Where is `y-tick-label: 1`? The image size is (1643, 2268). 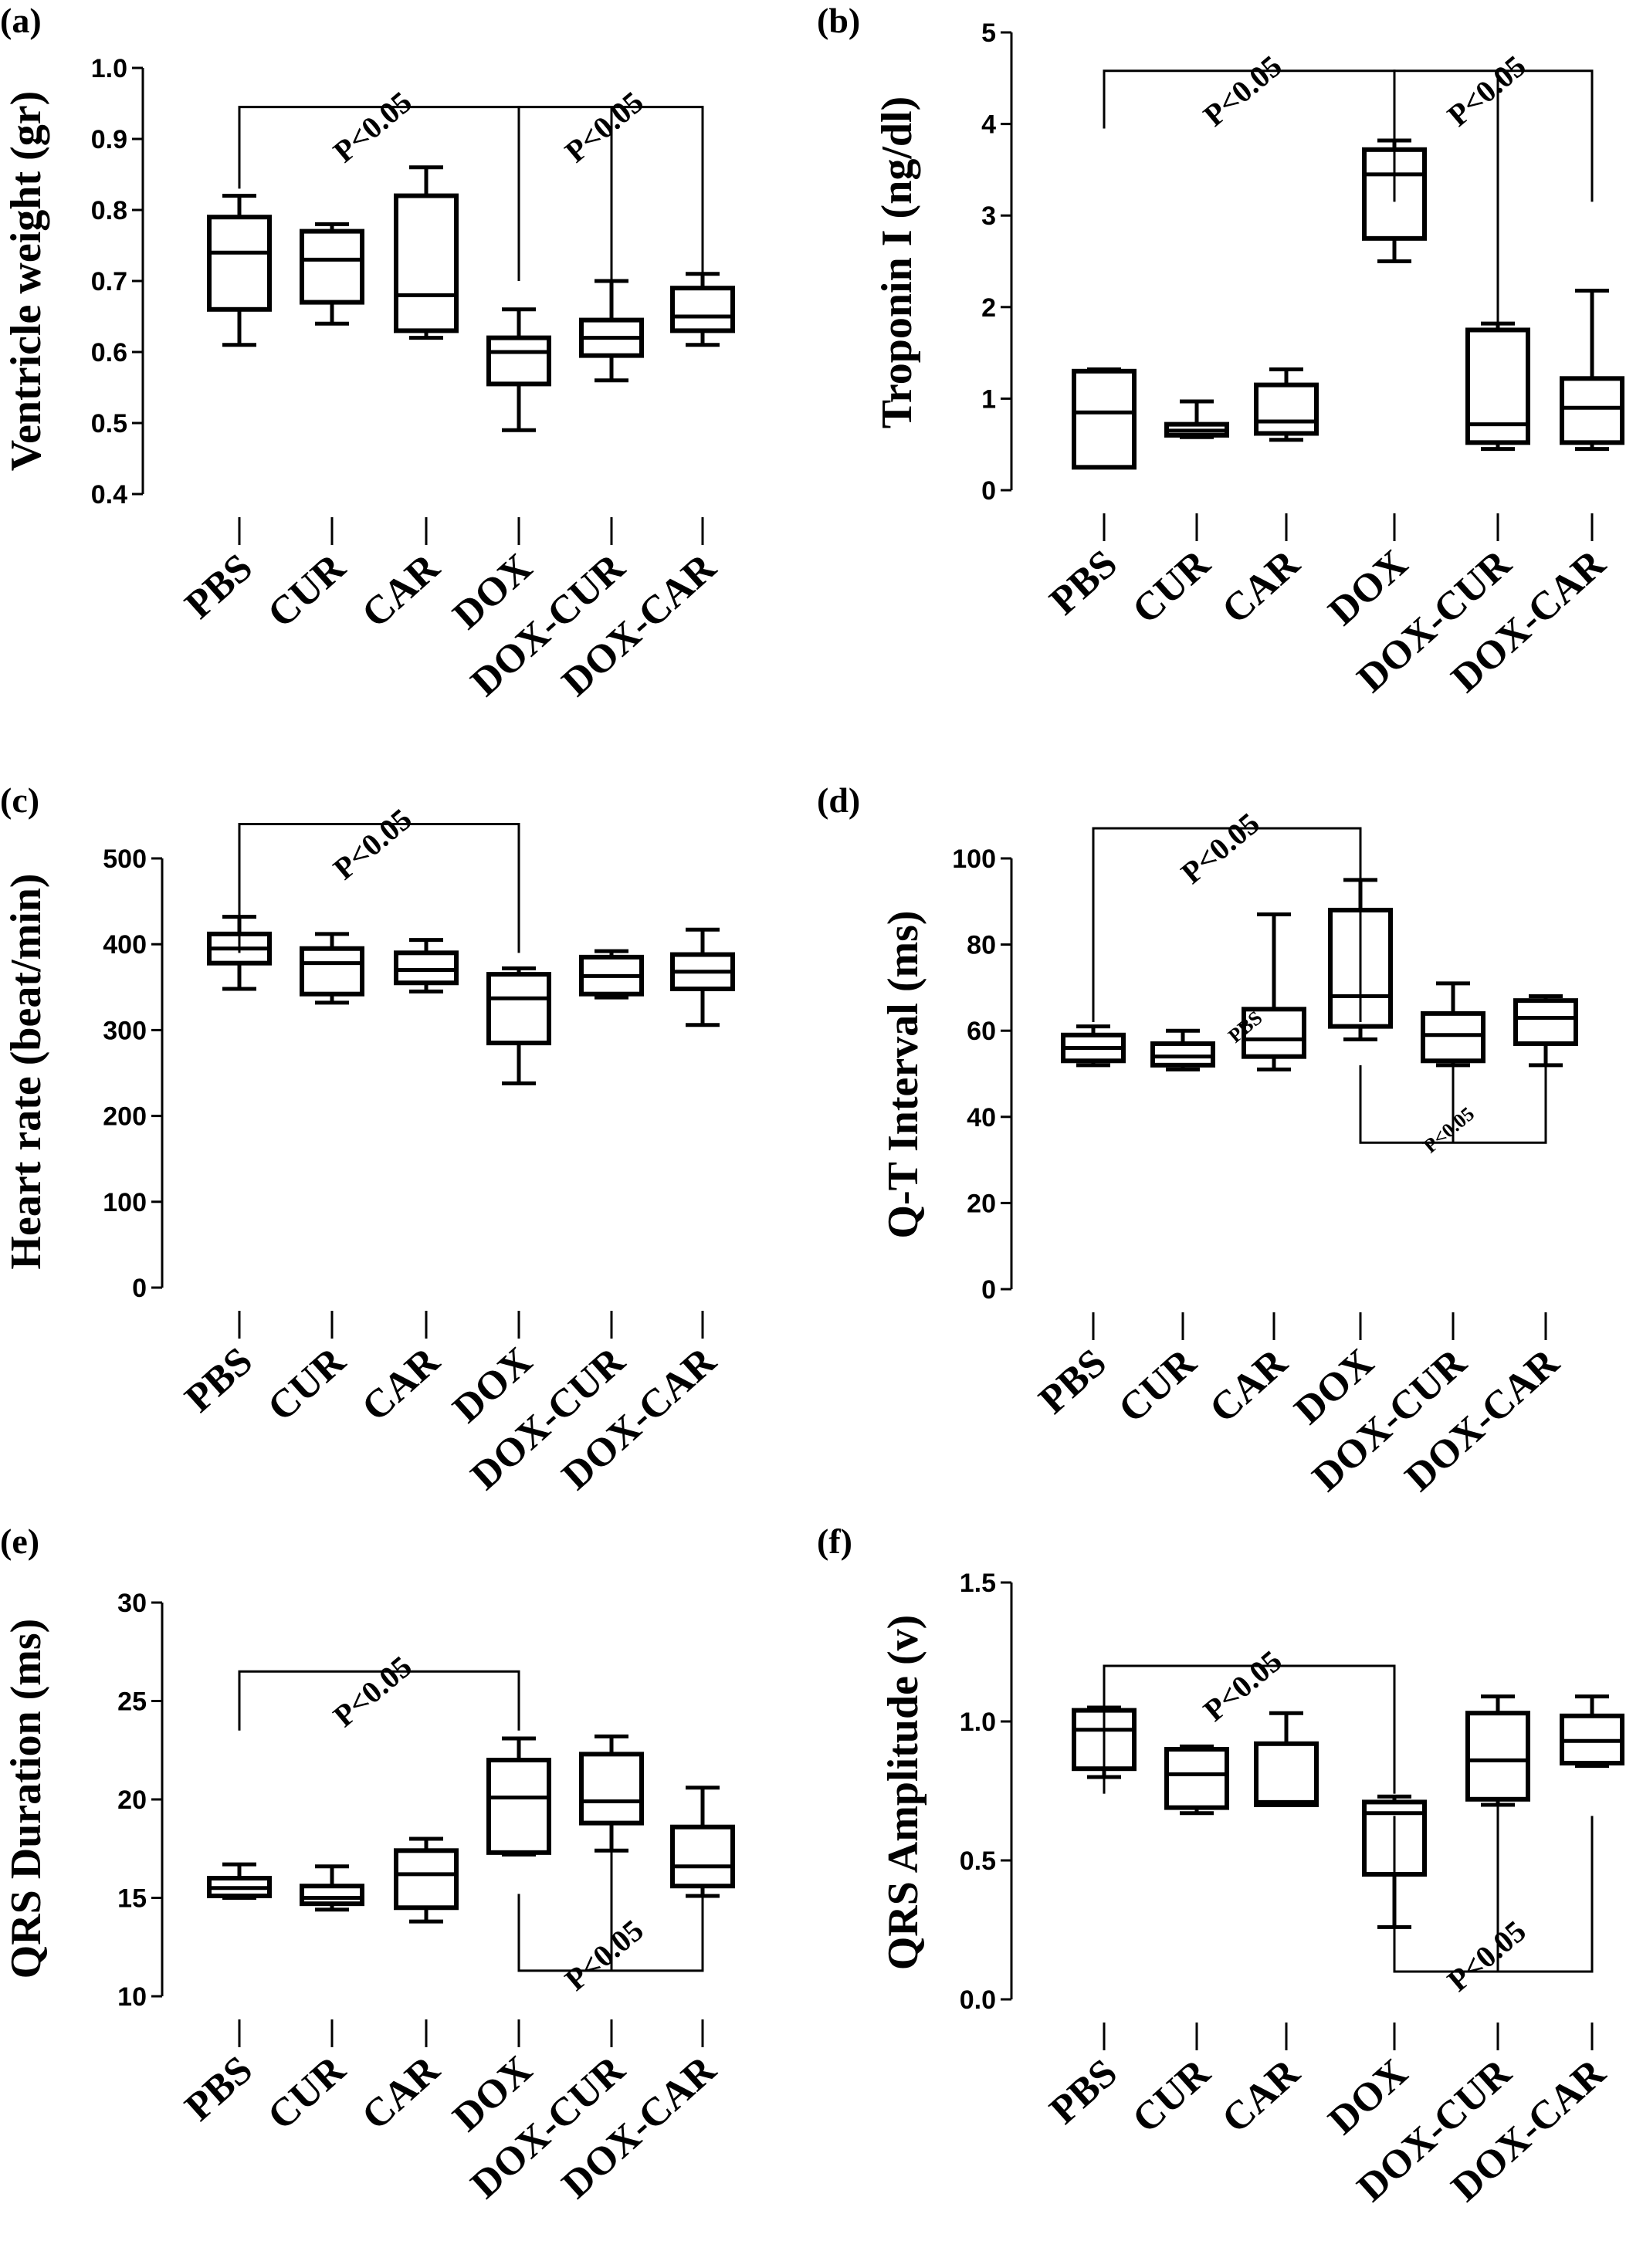 y-tick-label: 1 is located at coordinates (989, 399).